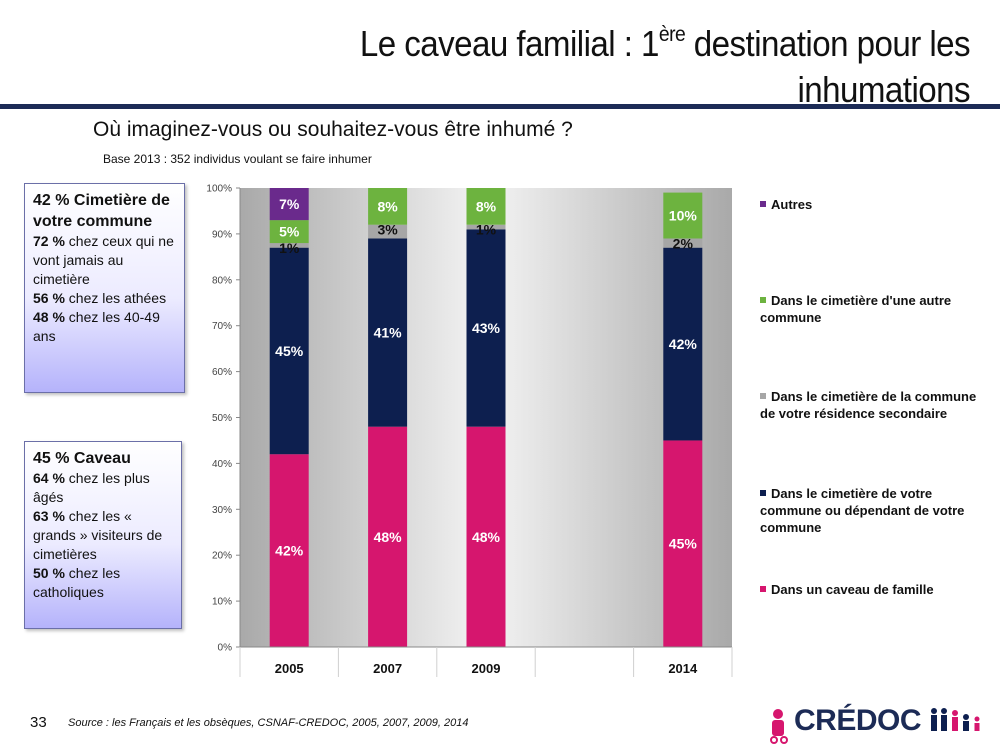 The width and height of the screenshot is (1000, 750). Describe the element at coordinates (883, 89) in the screenshot. I see `title-line-2: inhumations` at that location.